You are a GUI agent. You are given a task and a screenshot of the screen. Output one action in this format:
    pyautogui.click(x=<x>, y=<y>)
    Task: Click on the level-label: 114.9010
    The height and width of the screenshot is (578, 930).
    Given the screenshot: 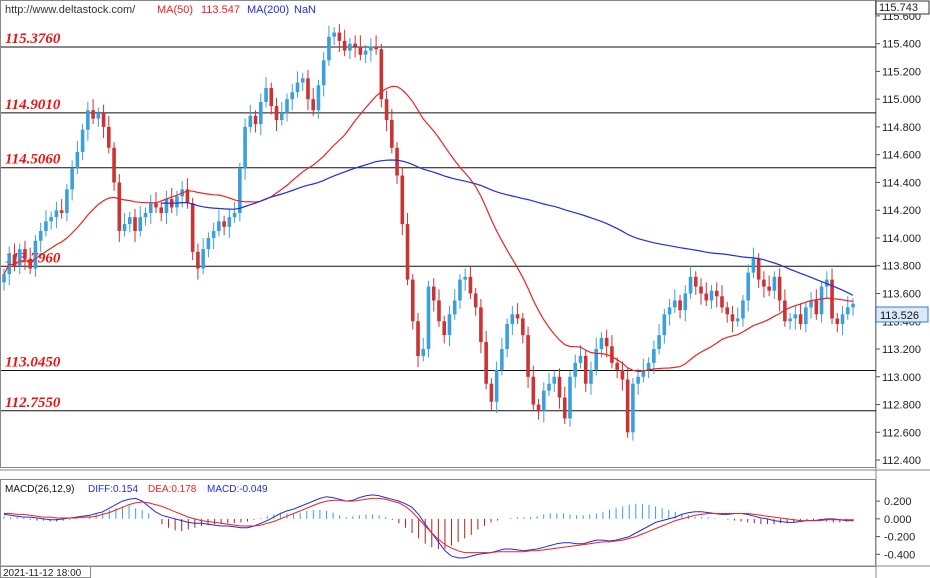 What is the action you would take?
    pyautogui.click(x=33, y=105)
    